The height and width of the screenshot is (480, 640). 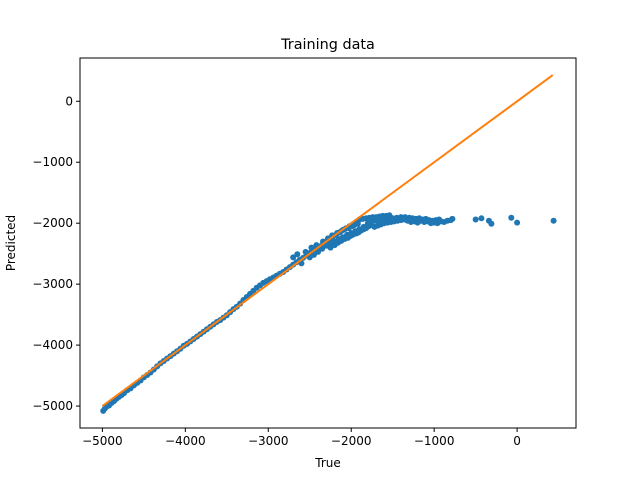 I want to click on x-axis-label: True, so click(x=327, y=463).